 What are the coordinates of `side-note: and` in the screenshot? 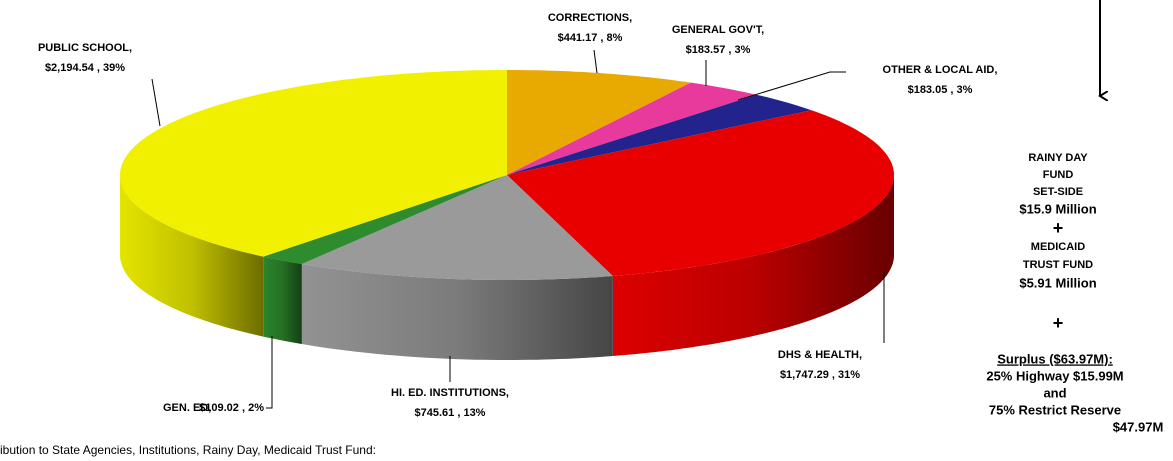 It's located at (1054, 392).